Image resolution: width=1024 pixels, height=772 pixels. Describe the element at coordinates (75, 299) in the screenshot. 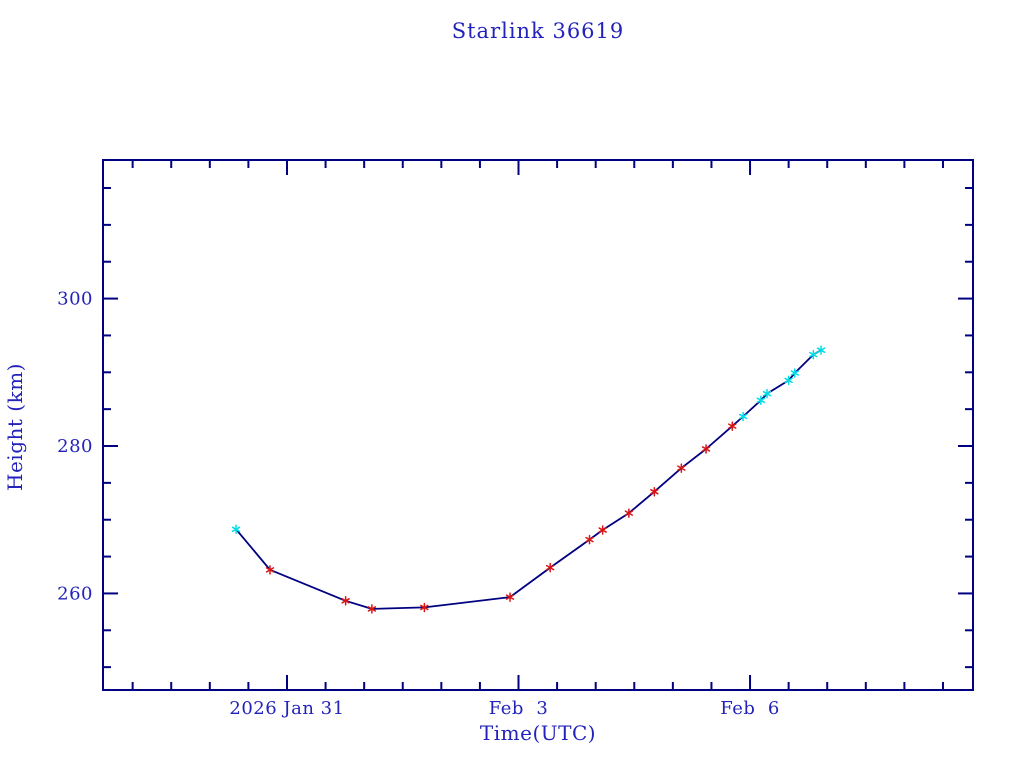

I see `y-tick-label: 300` at that location.